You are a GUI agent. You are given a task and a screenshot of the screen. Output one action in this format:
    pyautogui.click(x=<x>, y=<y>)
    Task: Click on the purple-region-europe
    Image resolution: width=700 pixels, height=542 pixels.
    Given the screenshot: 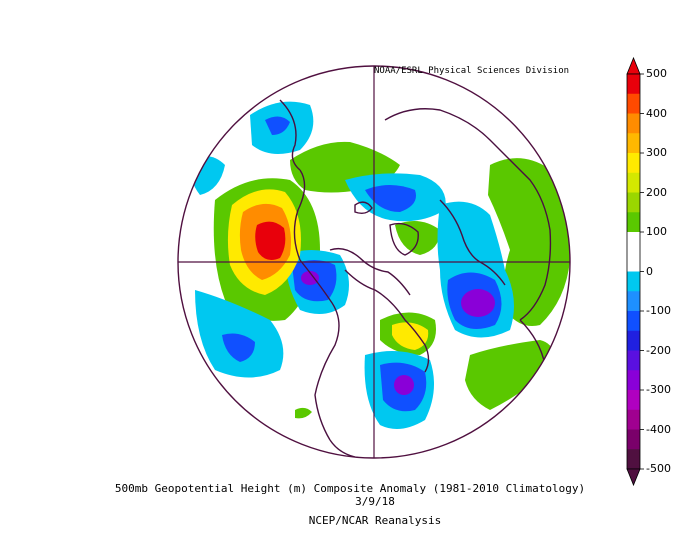 What is the action you would take?
    pyautogui.click(x=478, y=303)
    